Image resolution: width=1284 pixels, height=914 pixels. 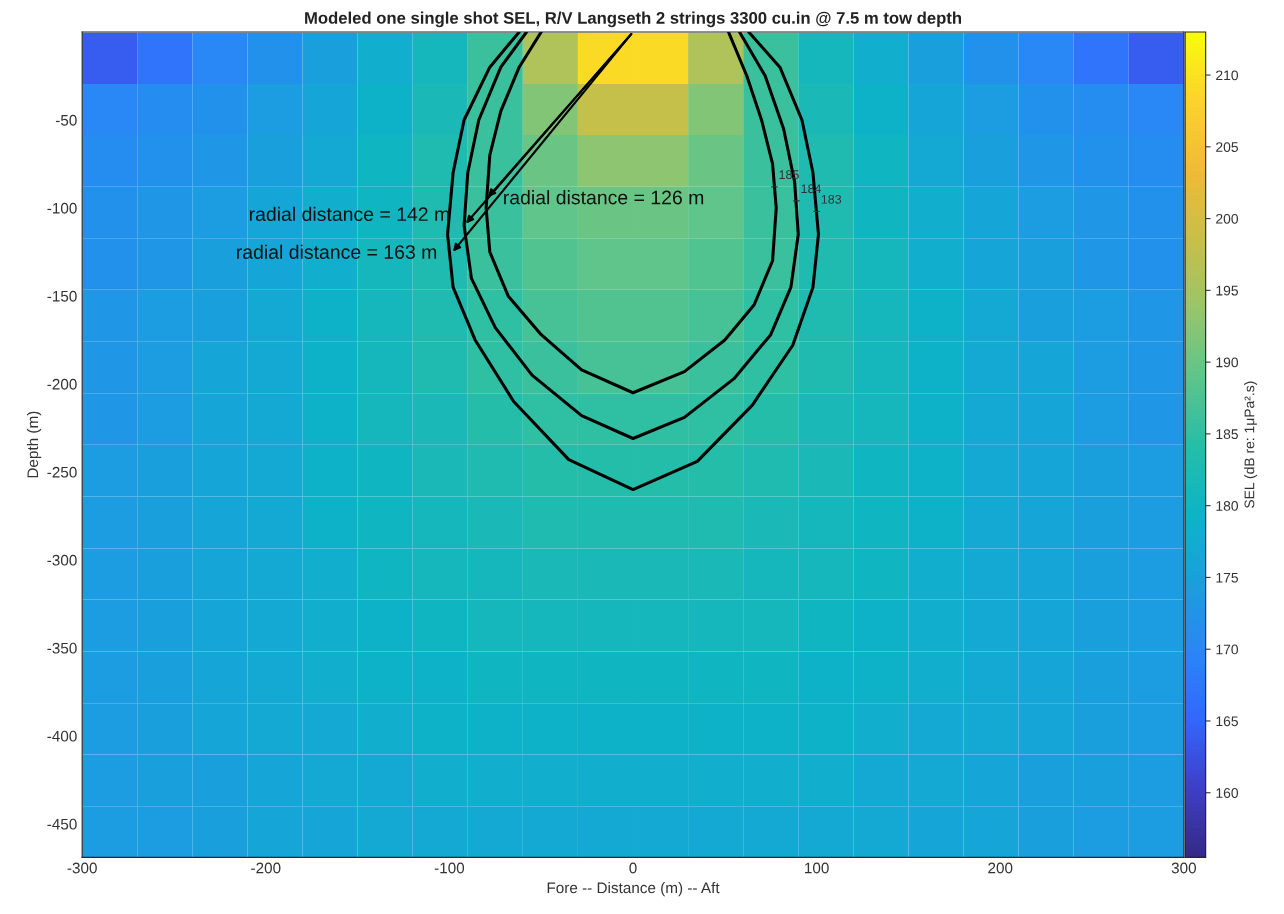 I want to click on y-tick-label: -300, so click(x=62, y=560).